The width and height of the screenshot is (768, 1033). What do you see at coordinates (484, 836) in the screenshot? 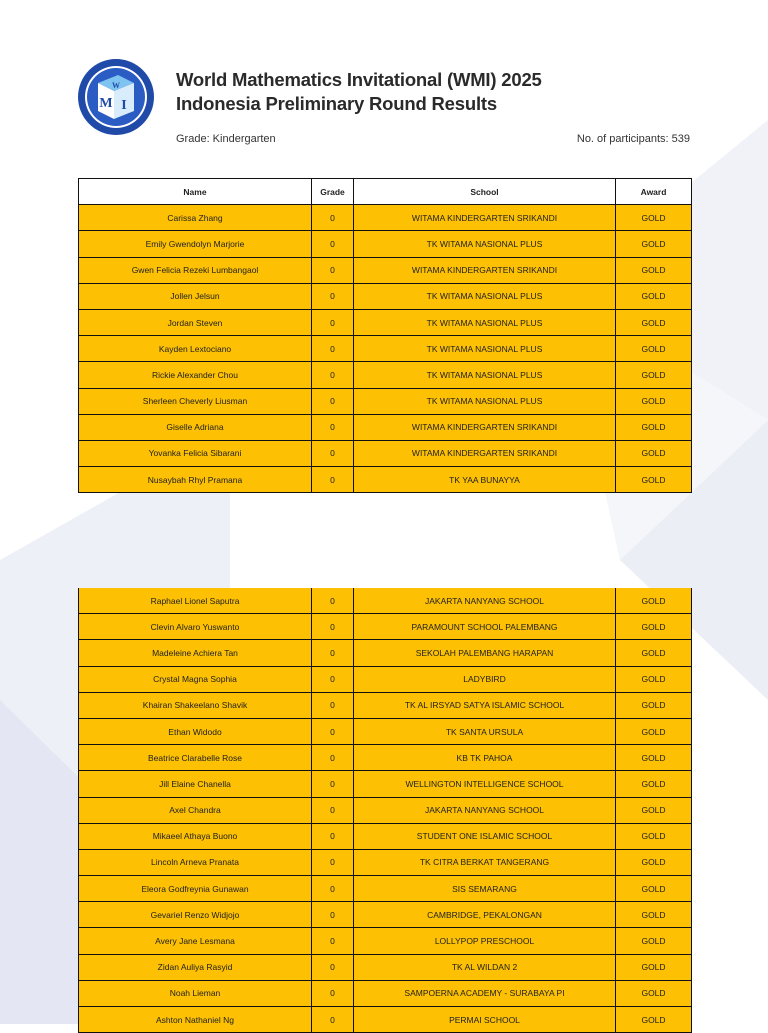
I see `cell-school: STUDENT ONE ISLAMIC SCHOOL` at bounding box center [484, 836].